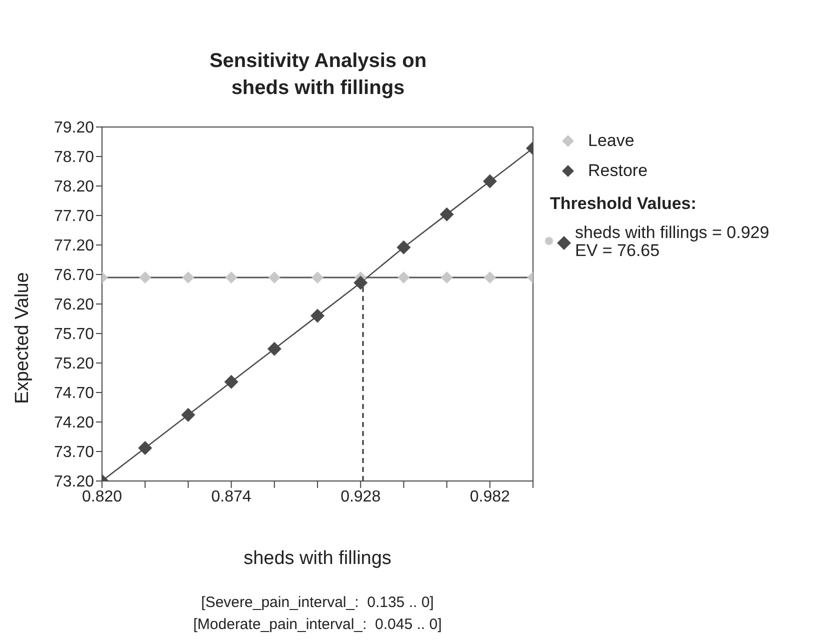 This screenshot has width=813, height=644. I want to click on x-tick-label: 0.928, so click(360, 497).